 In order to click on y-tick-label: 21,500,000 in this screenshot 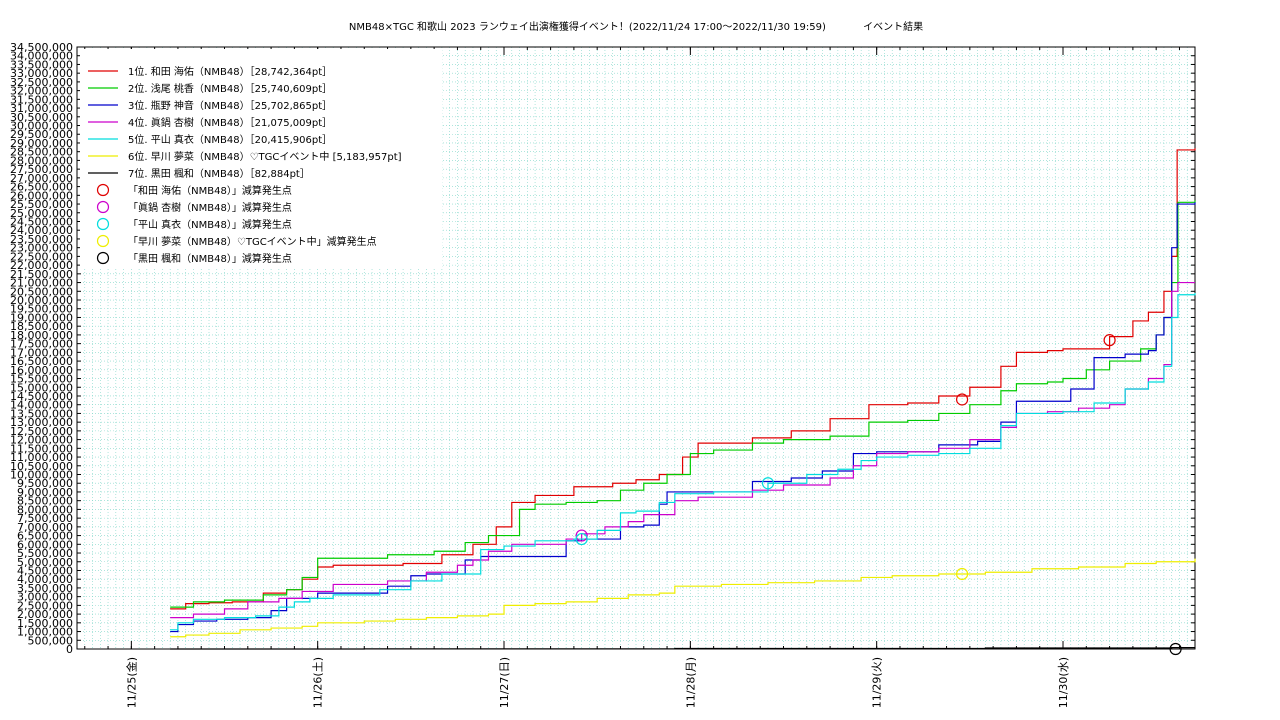, I will do `click(41, 274)`.